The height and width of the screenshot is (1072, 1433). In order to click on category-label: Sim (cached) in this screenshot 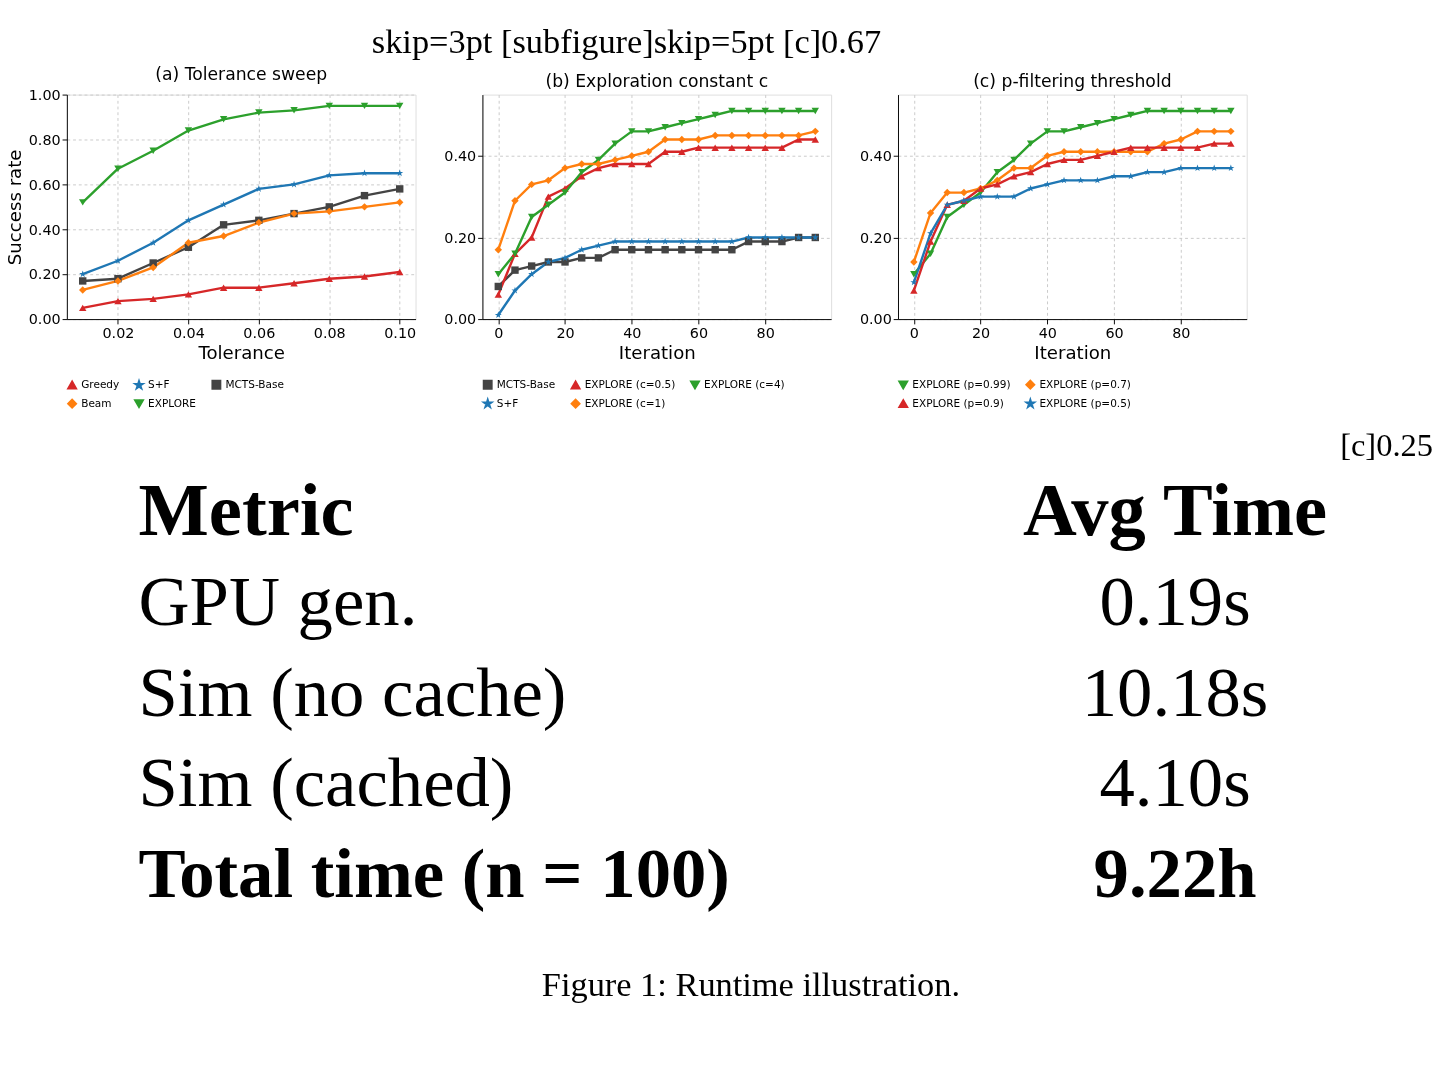, I will do `click(326, 782)`.